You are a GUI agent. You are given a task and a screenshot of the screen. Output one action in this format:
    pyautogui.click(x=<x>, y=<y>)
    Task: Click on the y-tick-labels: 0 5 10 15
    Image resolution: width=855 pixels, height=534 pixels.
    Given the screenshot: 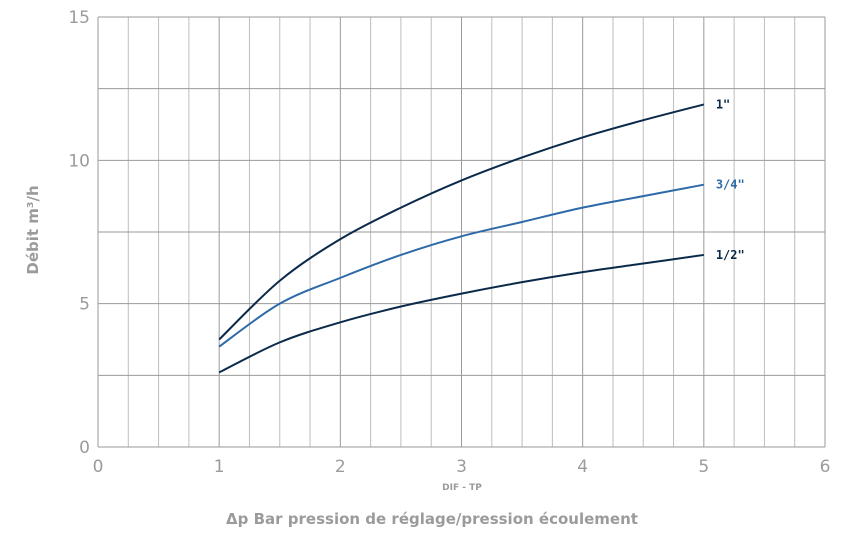 What is the action you would take?
    pyautogui.click(x=79, y=233)
    